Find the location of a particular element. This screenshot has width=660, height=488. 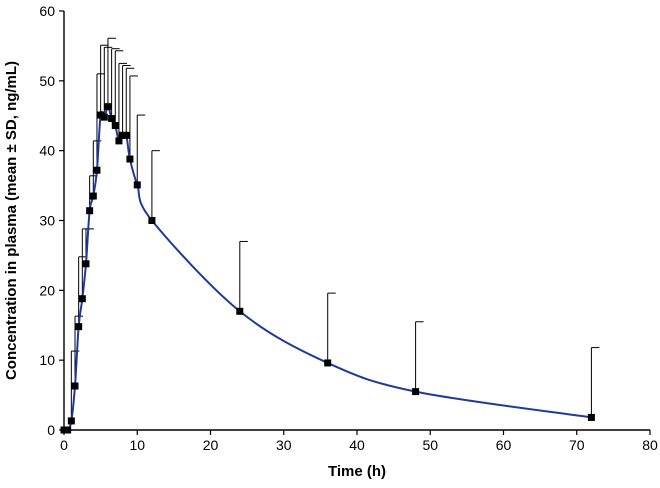

x-tick-label: 0 is located at coordinates (64, 445).